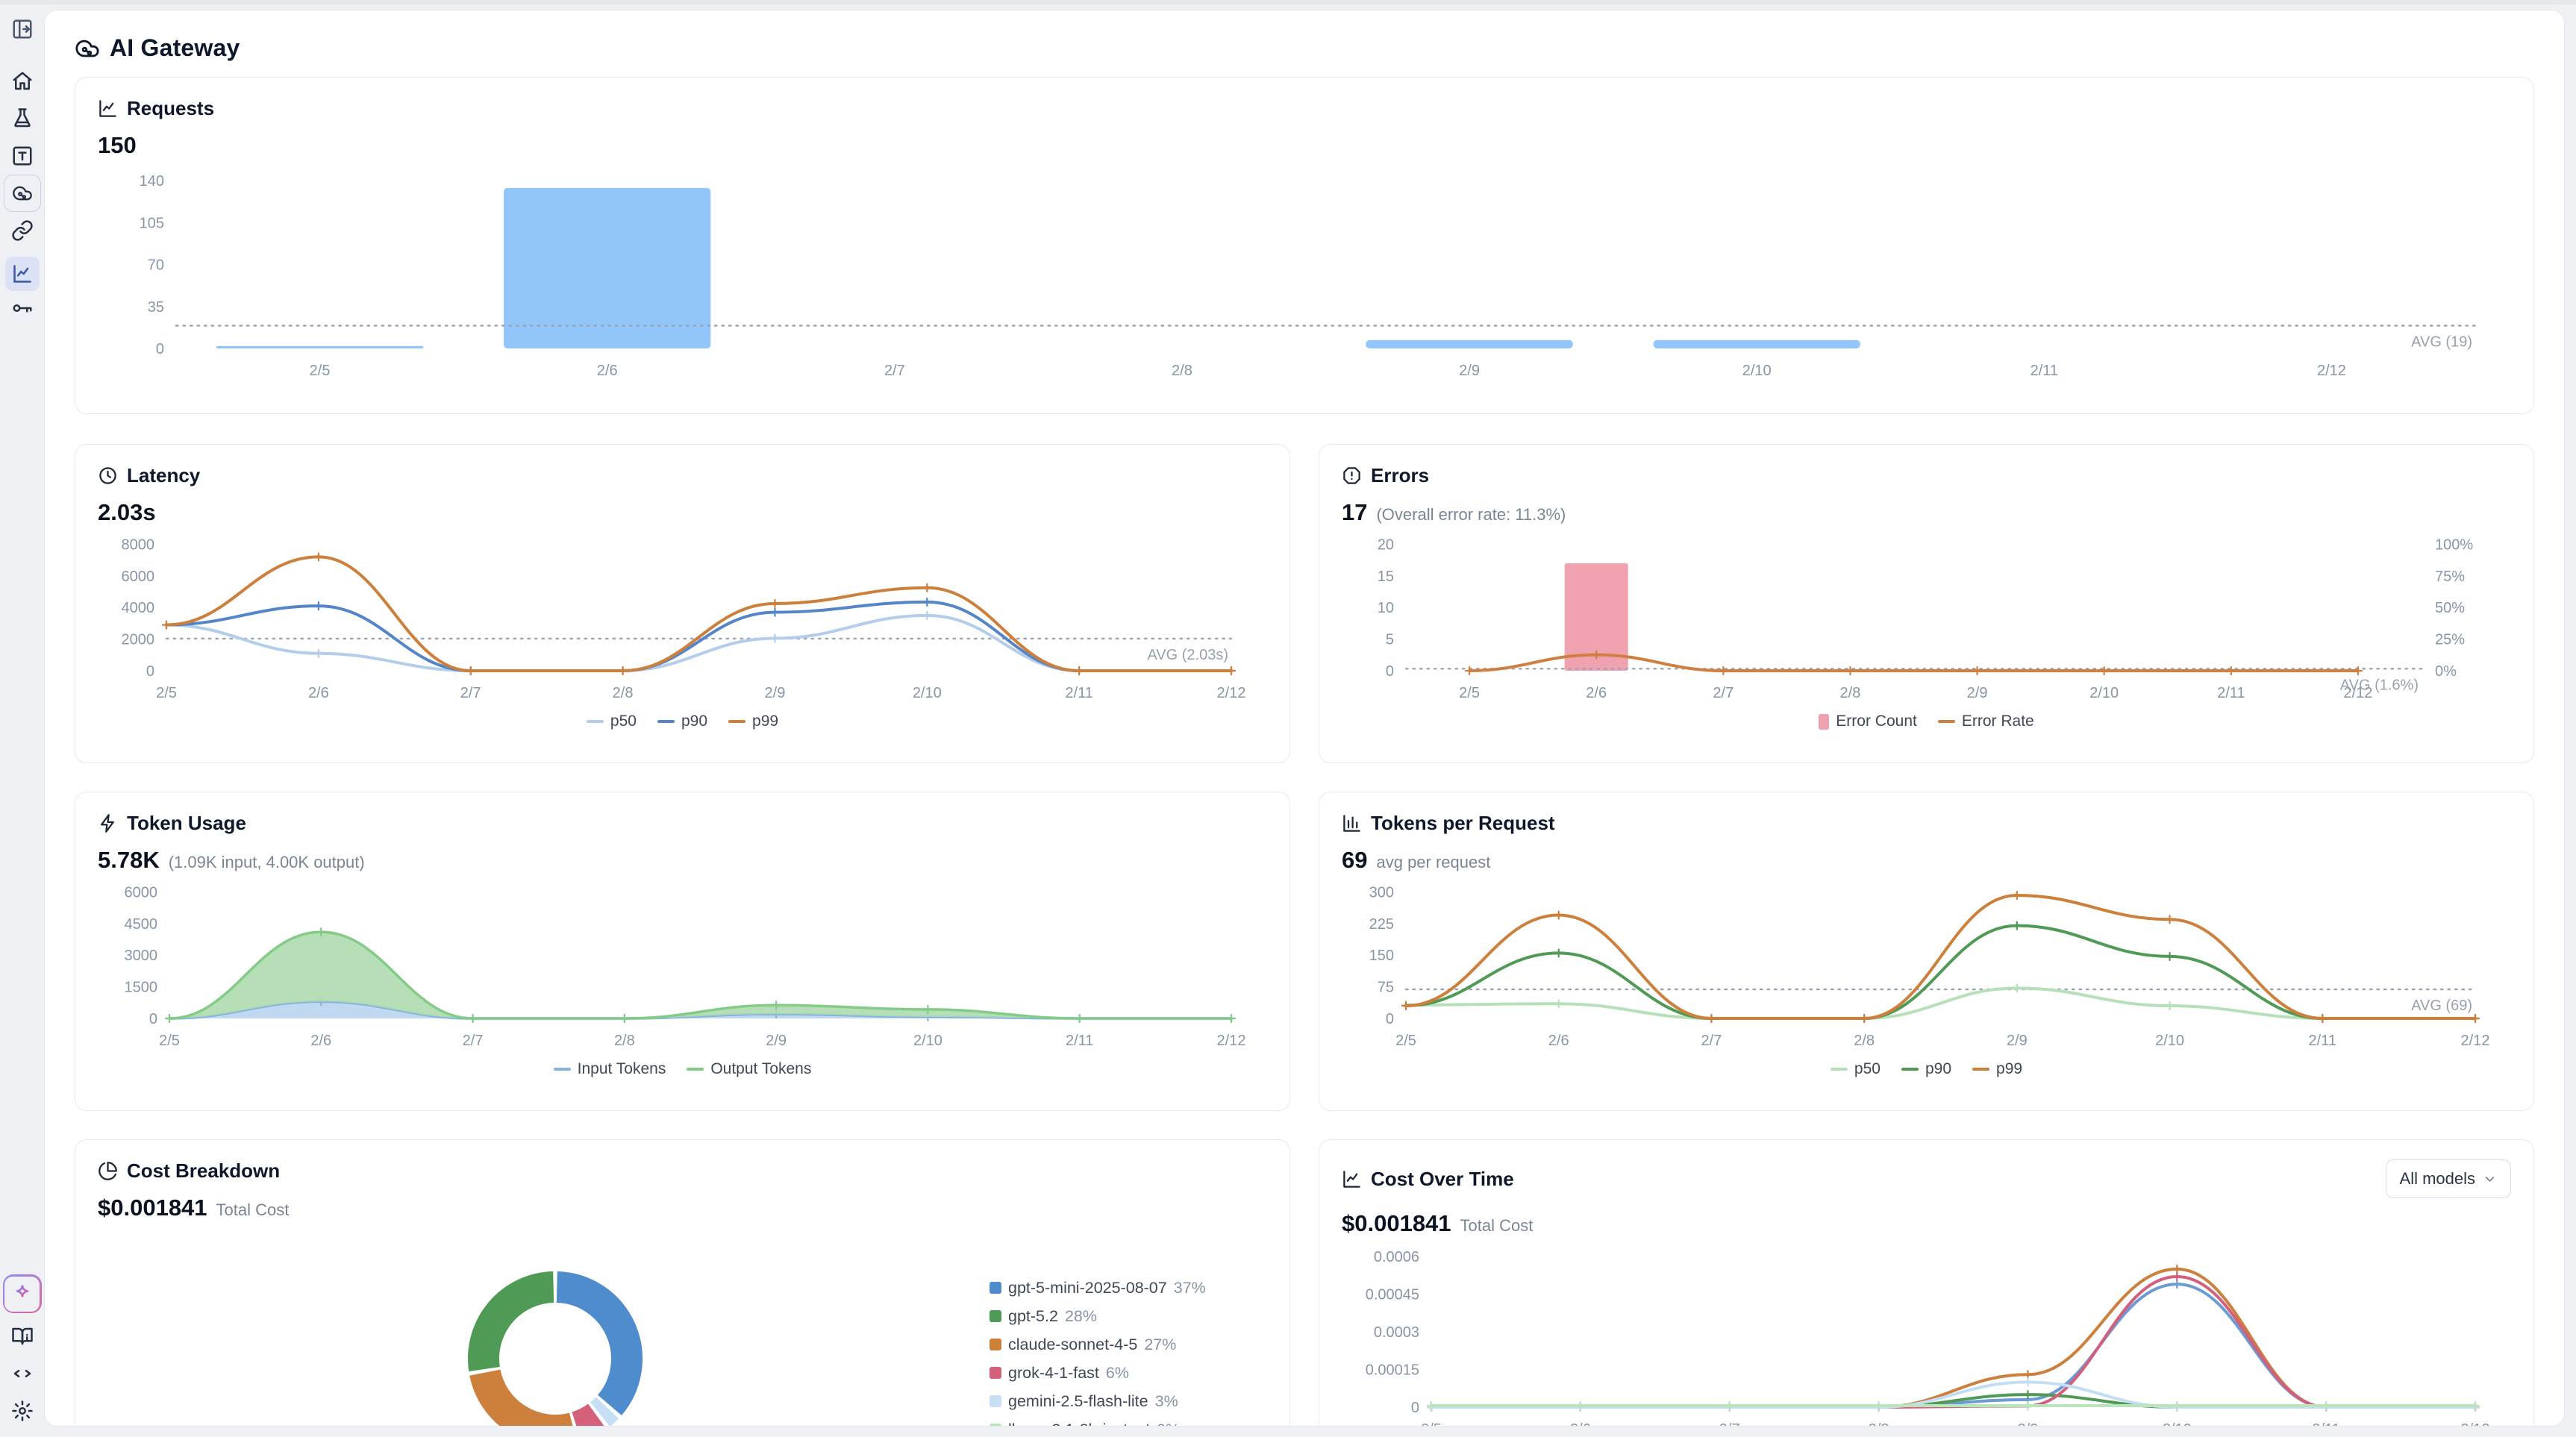 The width and height of the screenshot is (2576, 1437). I want to click on card-title: Token Usage, so click(186, 823).